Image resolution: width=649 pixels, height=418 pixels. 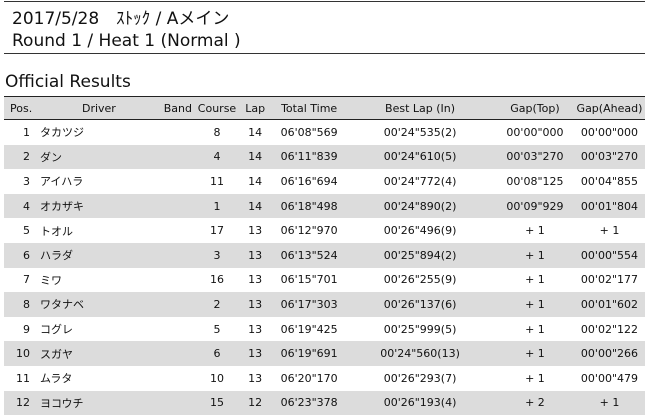 What do you see at coordinates (217, 231) in the screenshot?
I see `cell-course: 17` at bounding box center [217, 231].